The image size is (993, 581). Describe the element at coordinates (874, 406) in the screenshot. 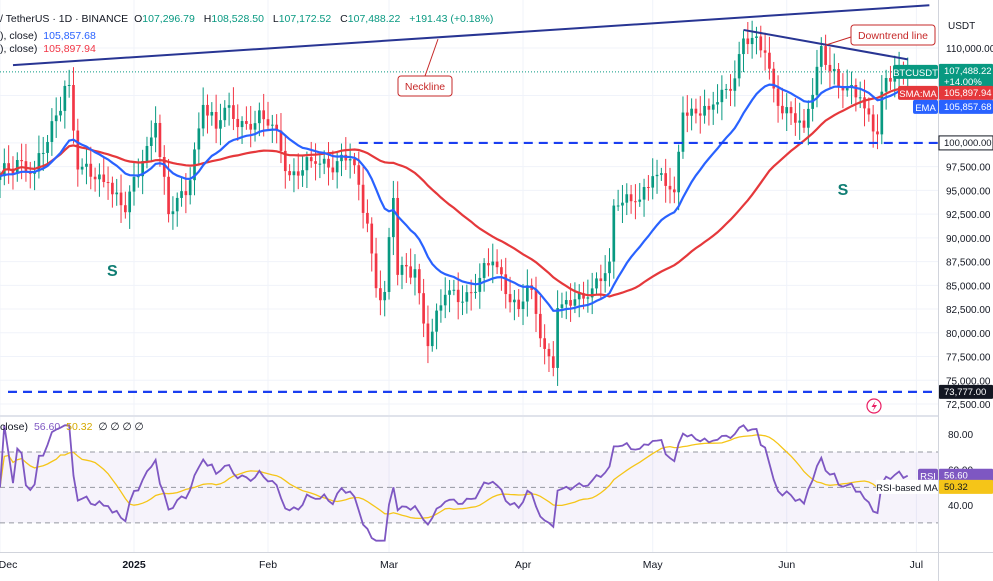

I see `lightning-icon` at that location.